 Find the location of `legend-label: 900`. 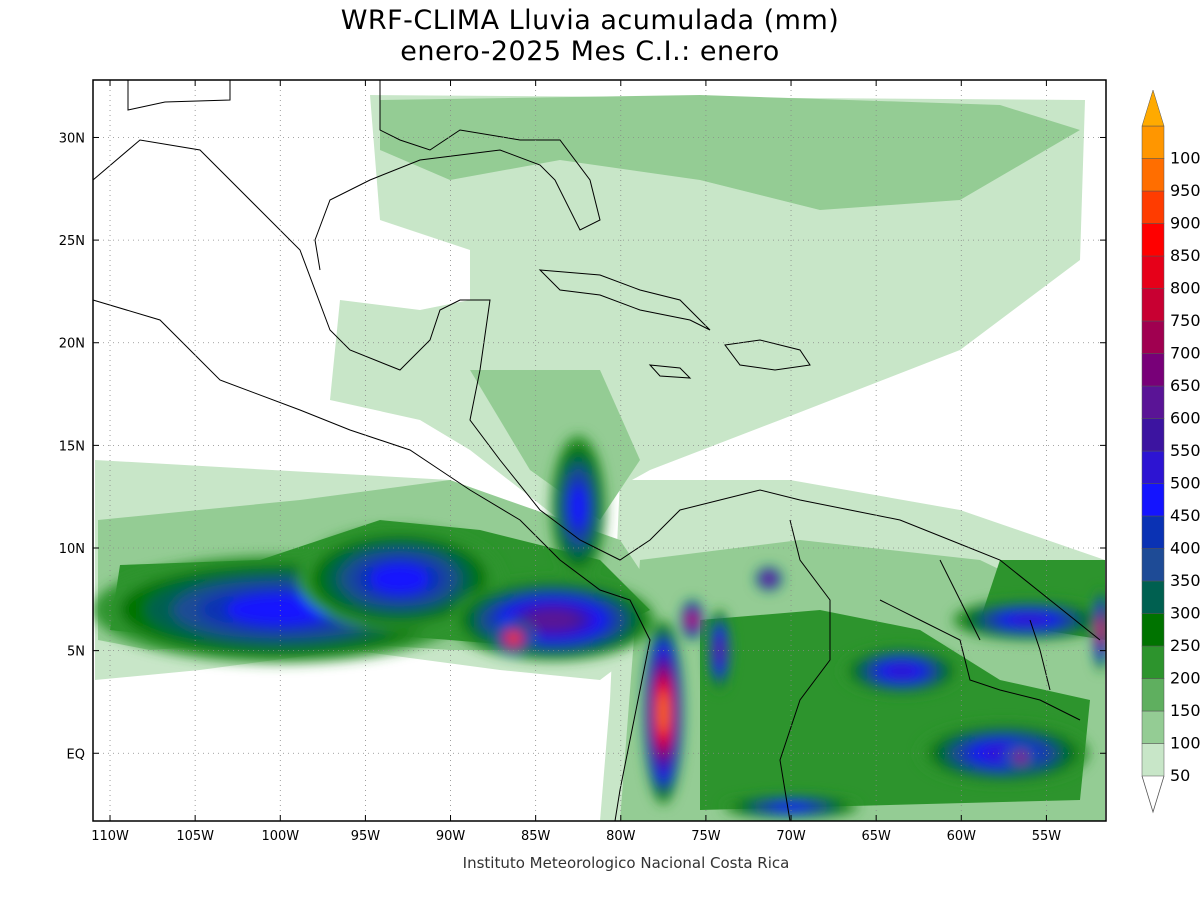

legend-label: 900 is located at coordinates (1185, 223).